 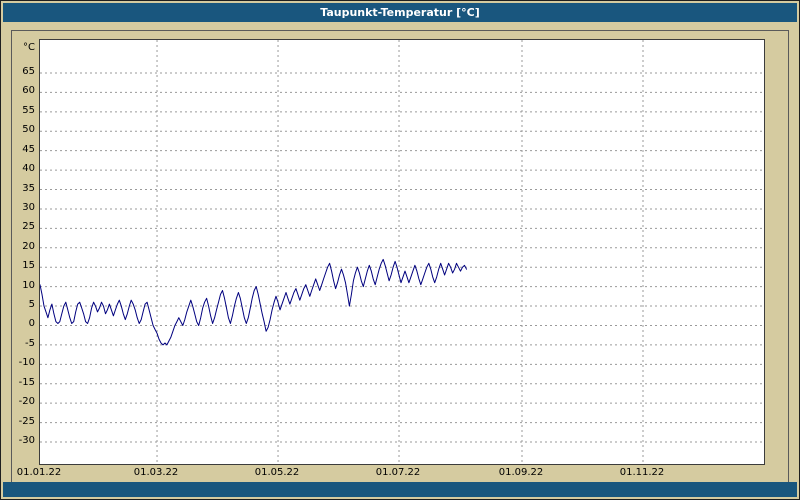 I want to click on y-tick-label: 65, so click(x=28, y=71).